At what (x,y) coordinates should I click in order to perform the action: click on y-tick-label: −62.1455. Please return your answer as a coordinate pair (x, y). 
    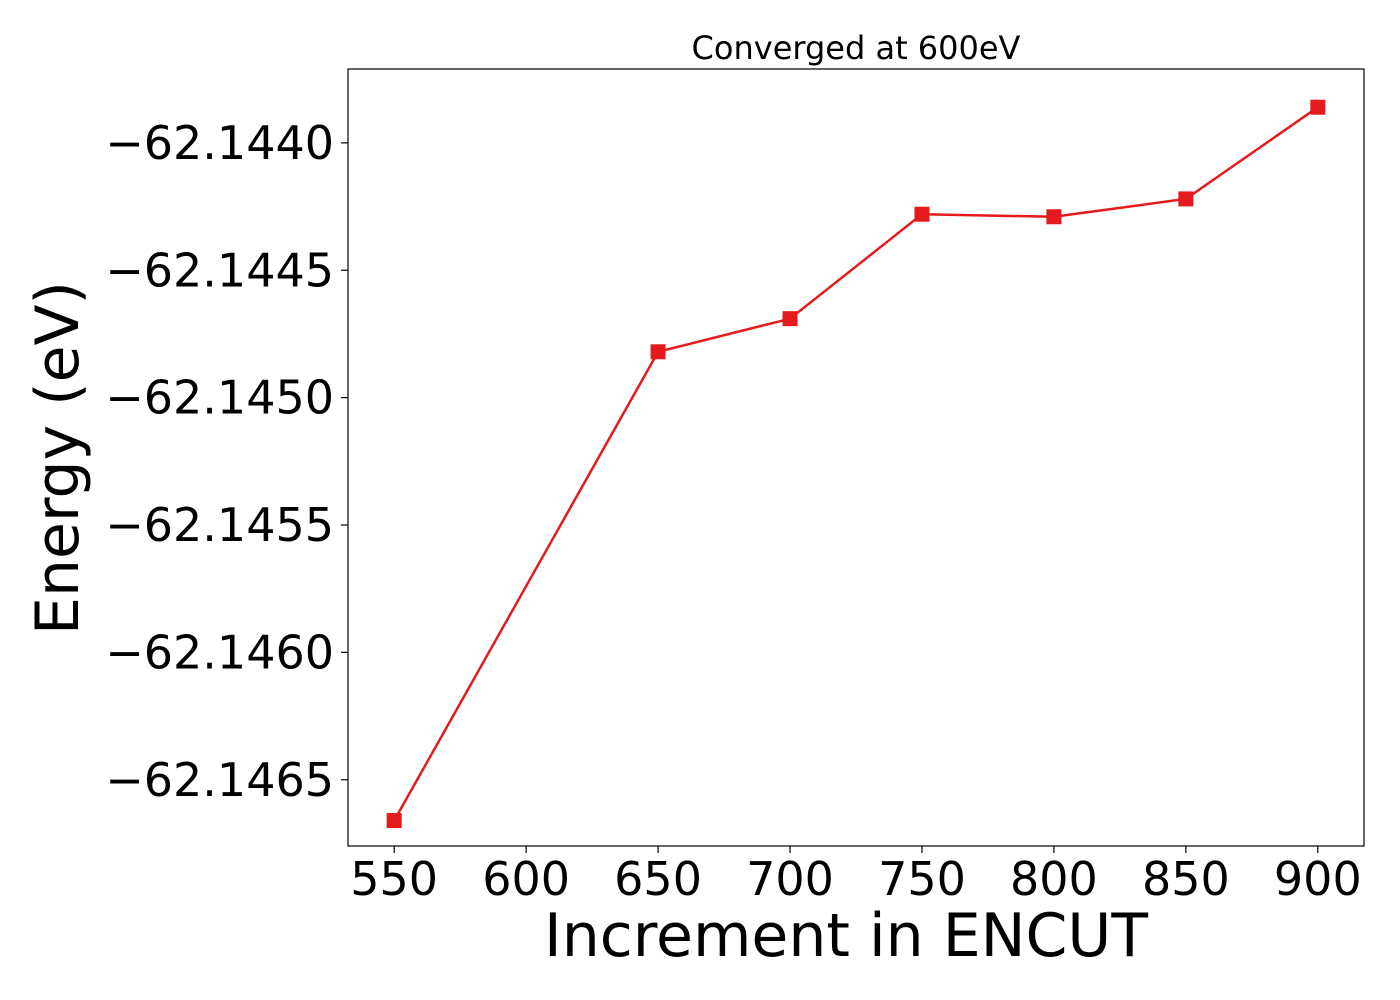
    Looking at the image, I should click on (219, 525).